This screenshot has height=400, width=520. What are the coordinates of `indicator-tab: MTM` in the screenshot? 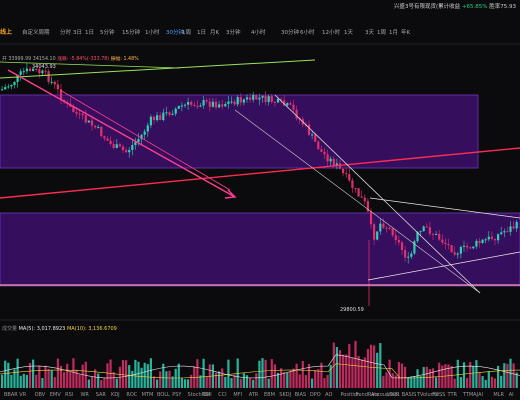 It's located at (147, 395).